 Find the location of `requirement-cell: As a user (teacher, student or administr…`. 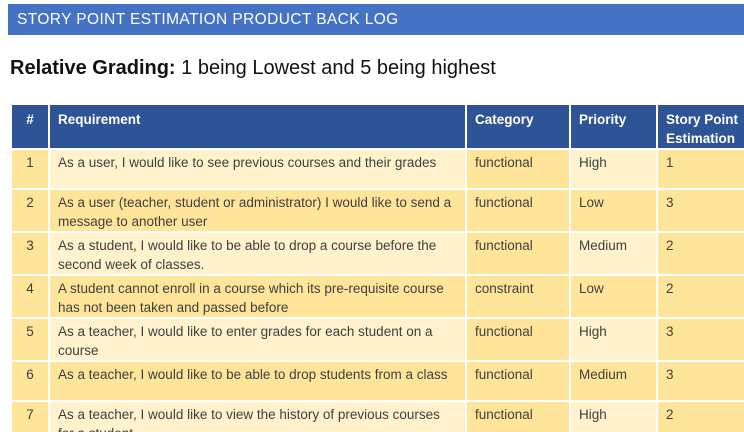

requirement-cell: As a user (teacher, student or administr… is located at coordinates (257, 210).